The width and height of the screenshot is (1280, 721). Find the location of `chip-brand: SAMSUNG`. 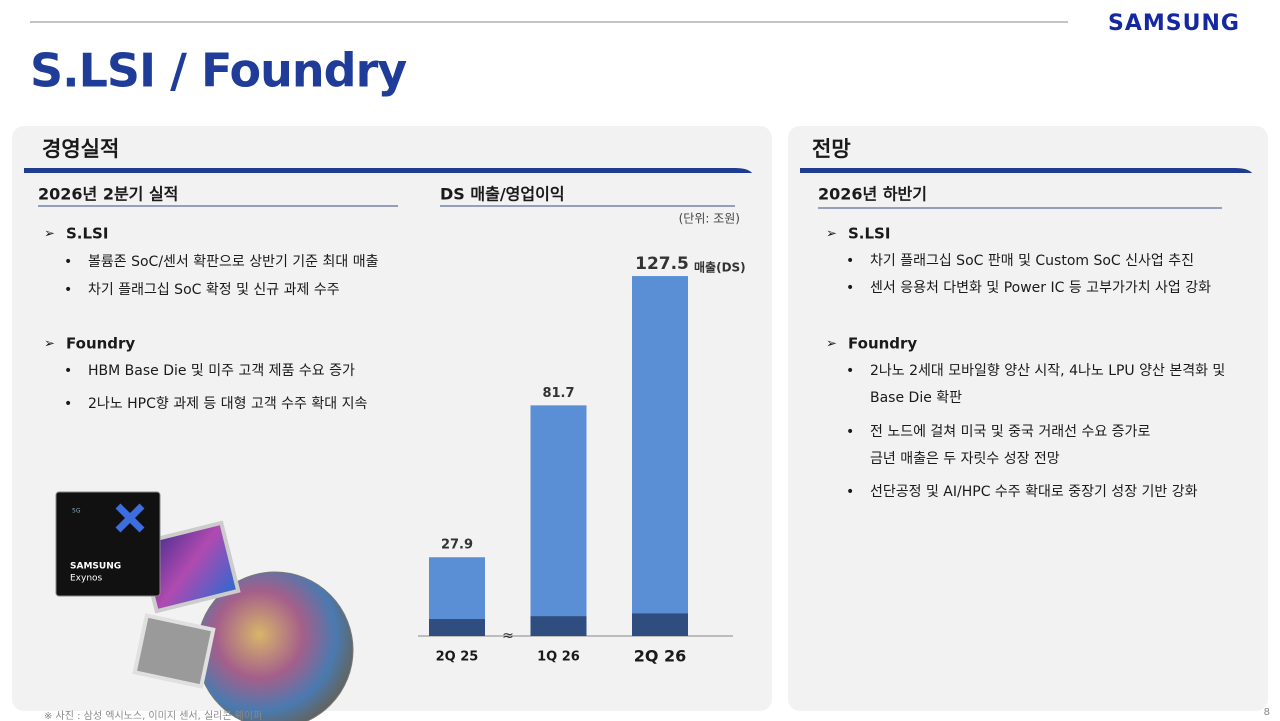

chip-brand: SAMSUNG is located at coordinates (95, 567).